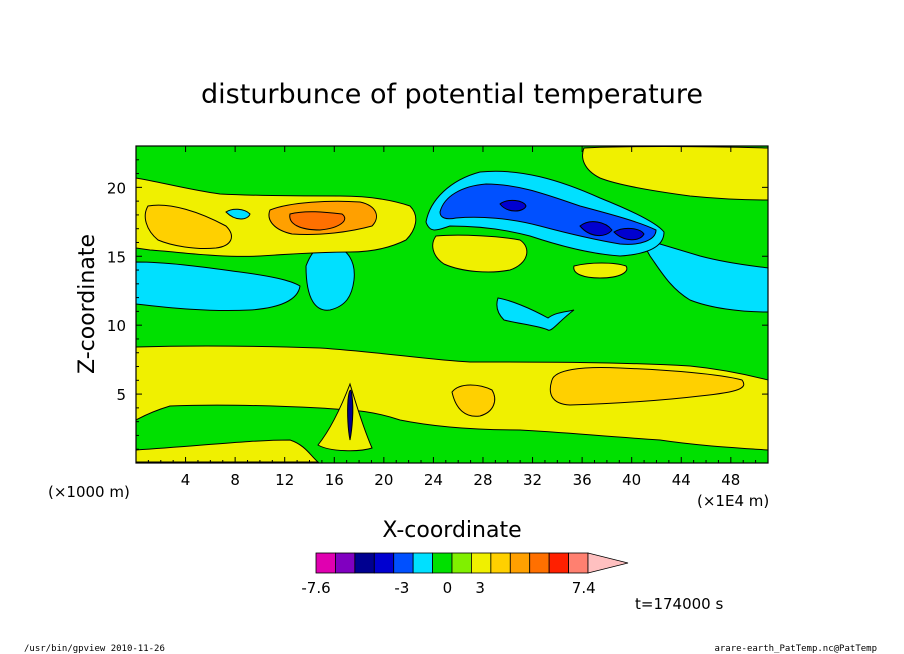 The height and width of the screenshot is (654, 904). What do you see at coordinates (433, 480) in the screenshot?
I see `x-tick-label: 24` at bounding box center [433, 480].